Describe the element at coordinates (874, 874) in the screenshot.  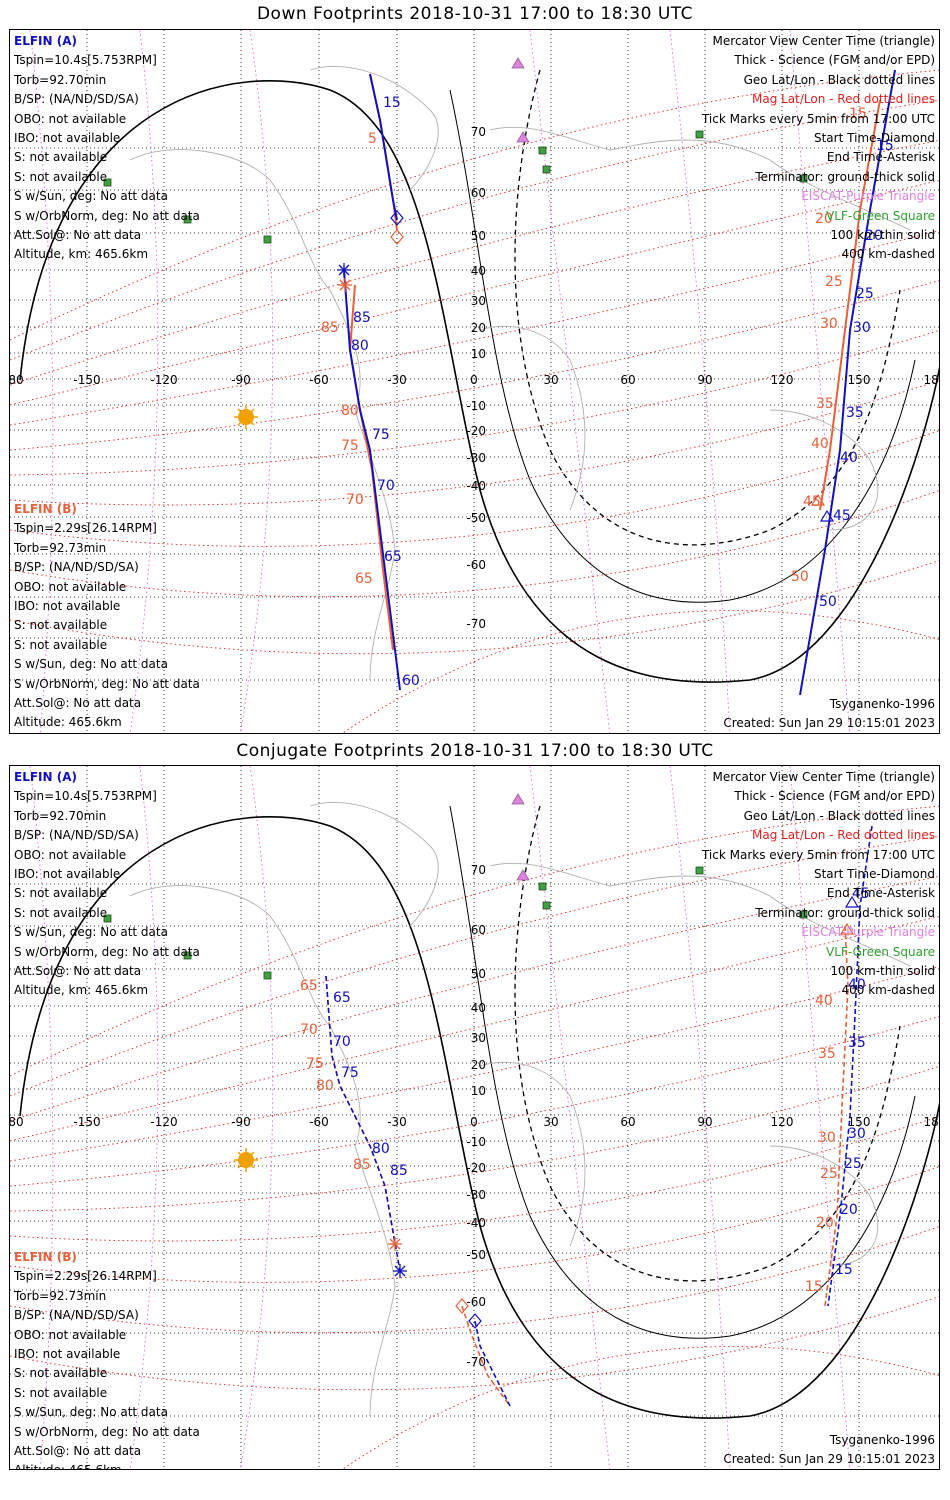
I see `map-legend-text: Start Time-Diamond` at that location.